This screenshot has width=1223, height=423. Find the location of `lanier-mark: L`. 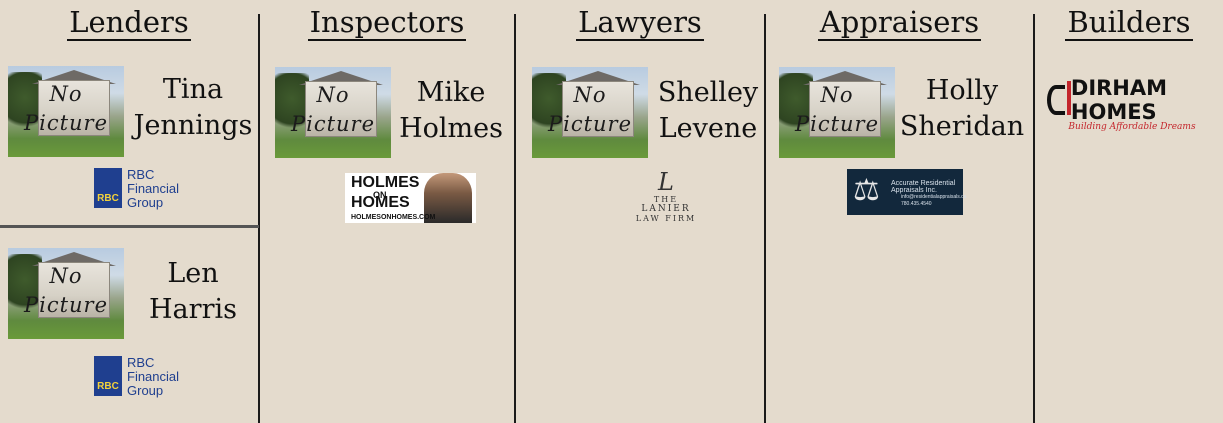

lanier-mark: L is located at coordinates (666, 182).